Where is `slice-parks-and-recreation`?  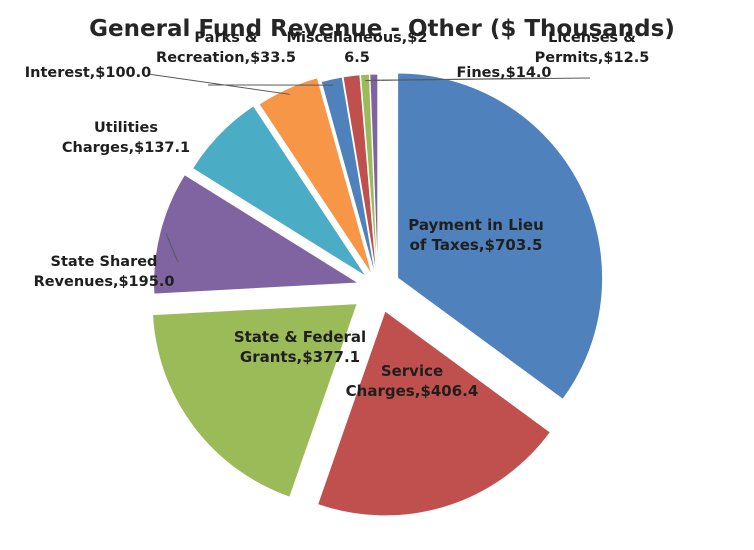
slice-parks-and-recreation is located at coordinates (348, 178).